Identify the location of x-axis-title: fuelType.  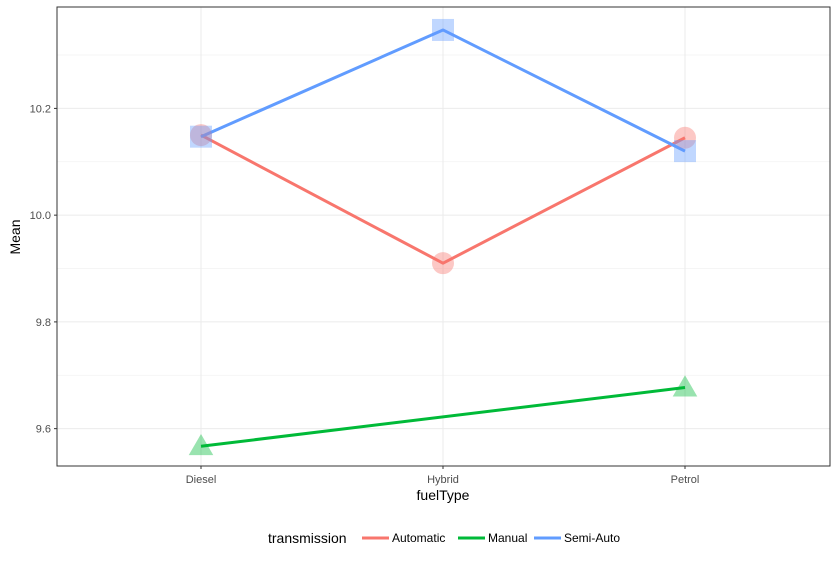
(443, 495).